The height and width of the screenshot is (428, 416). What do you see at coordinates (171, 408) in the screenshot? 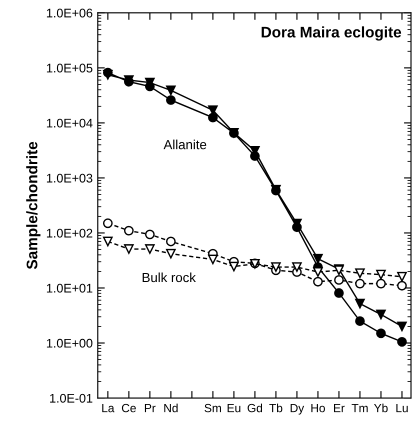
I see `x-tick-label: Nd` at bounding box center [171, 408].